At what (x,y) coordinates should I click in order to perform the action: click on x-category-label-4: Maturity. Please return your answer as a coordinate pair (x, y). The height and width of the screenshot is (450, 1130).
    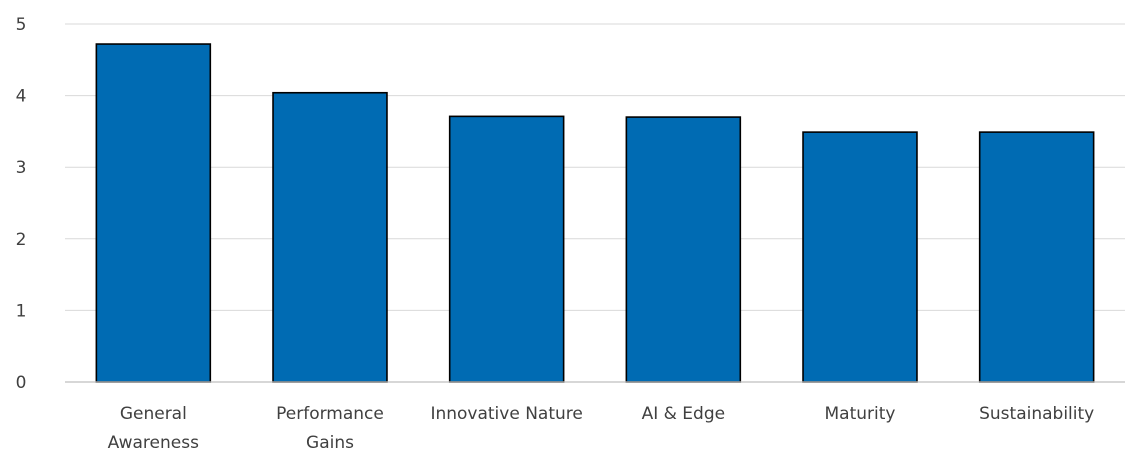
    Looking at the image, I should click on (860, 414).